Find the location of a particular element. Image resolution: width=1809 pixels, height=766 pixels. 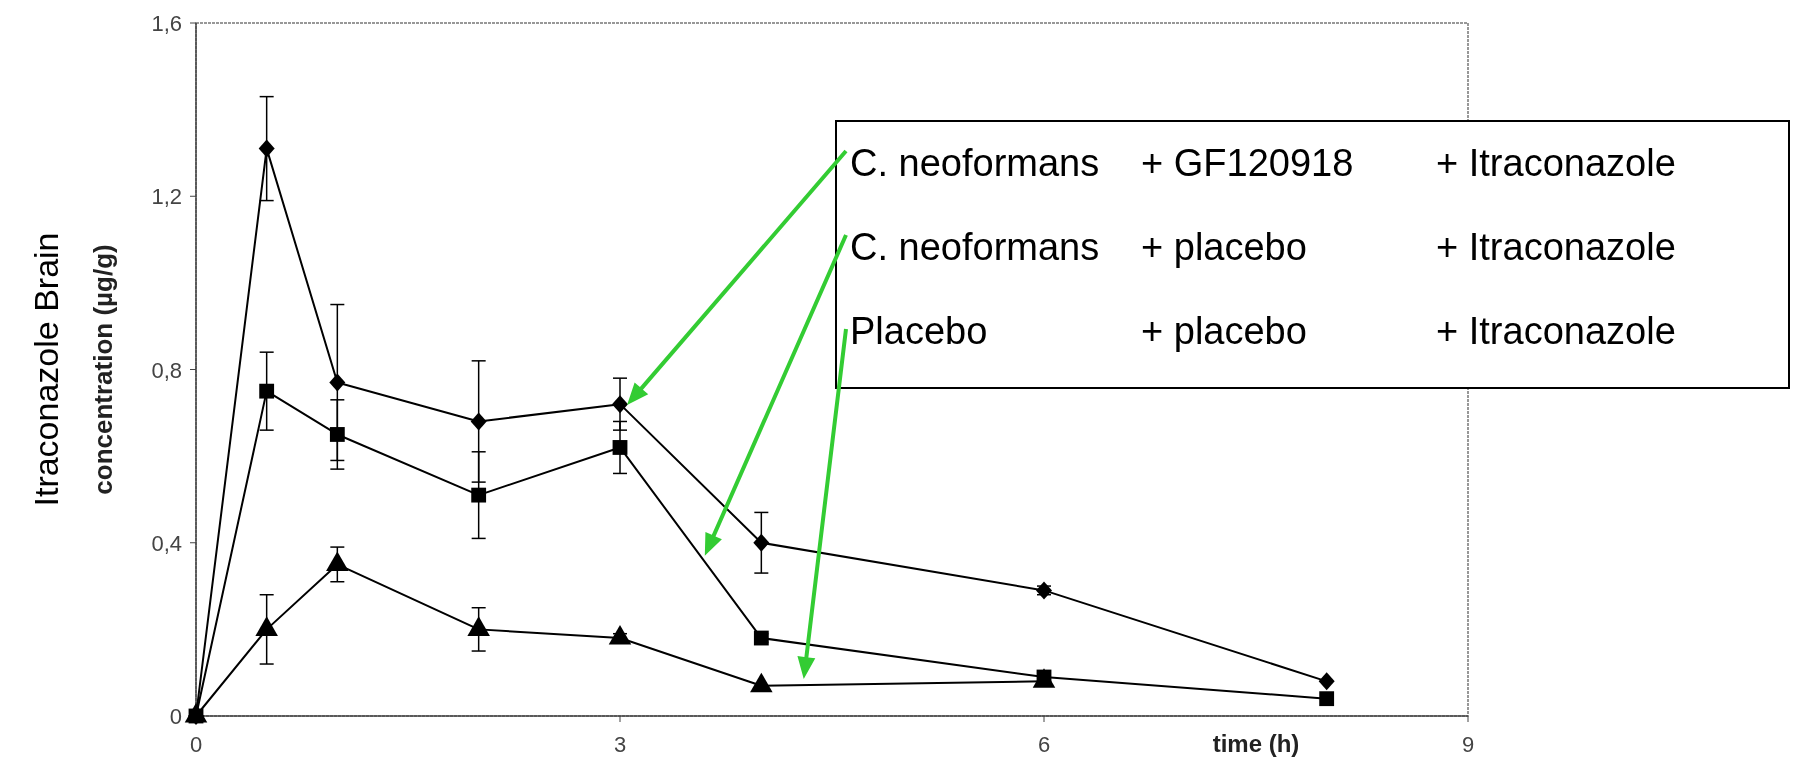

text: C. neoformans + placebo + Itraconazole is located at coordinates (1263, 247).